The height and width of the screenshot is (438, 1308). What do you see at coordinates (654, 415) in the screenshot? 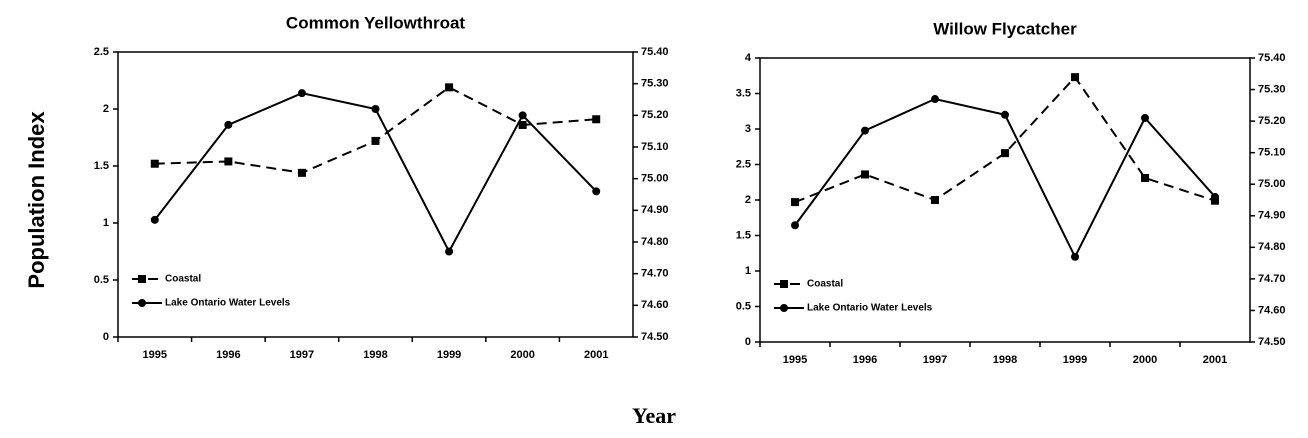
I see `x-axis-label: Year` at bounding box center [654, 415].